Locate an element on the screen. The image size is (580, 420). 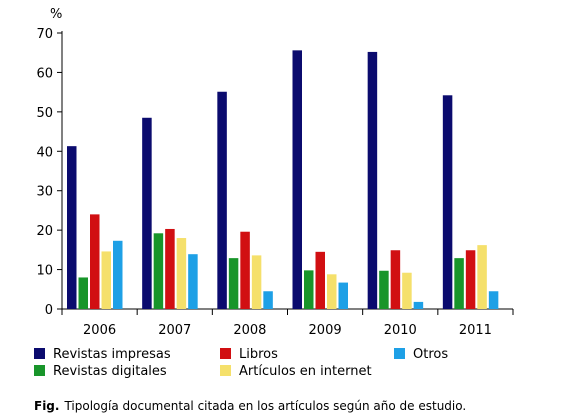
legend-label: Revistas impresas is located at coordinates (112, 354).